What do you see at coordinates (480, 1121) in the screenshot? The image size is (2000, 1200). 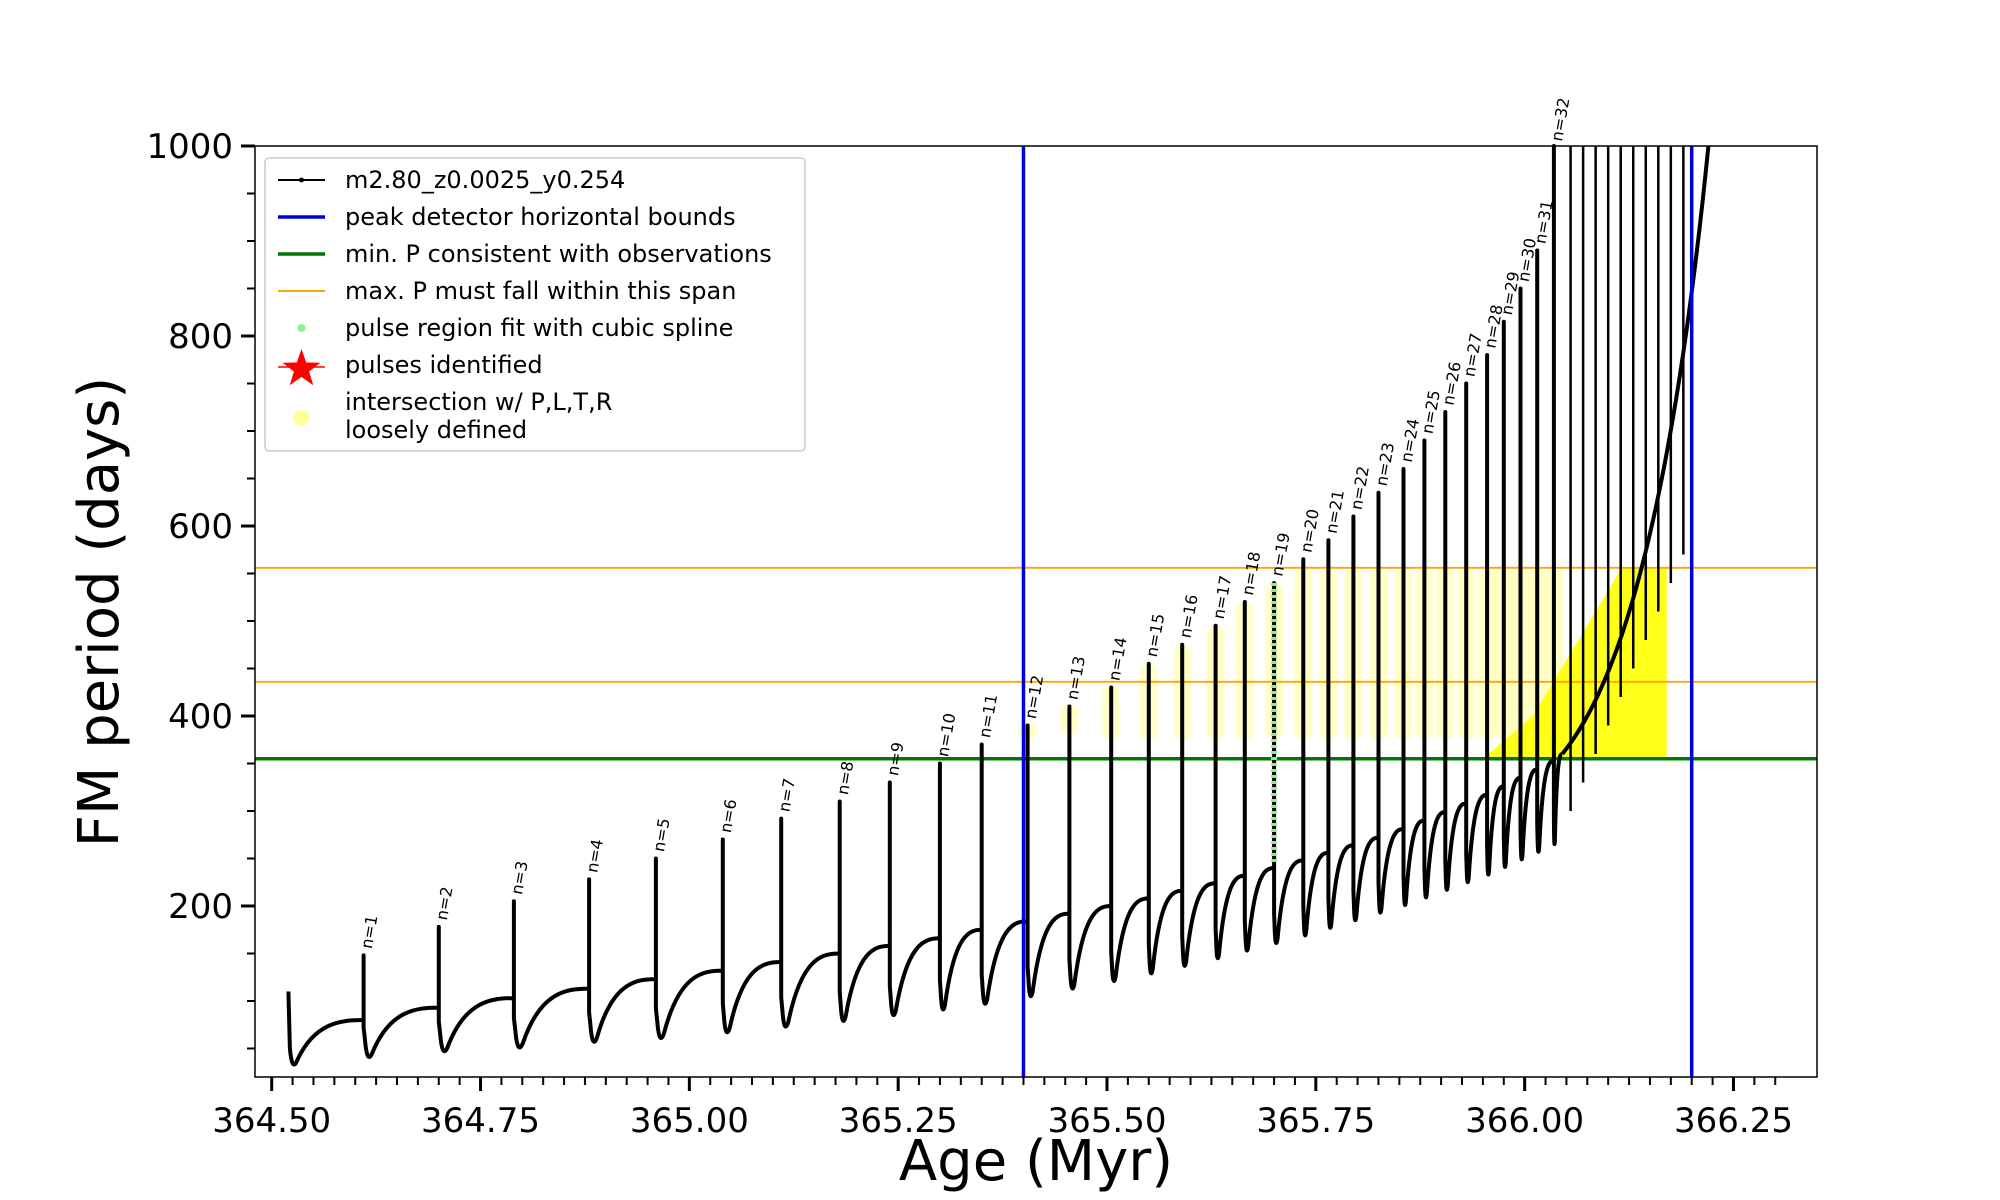 I see `x-tick-label: 364.75` at bounding box center [480, 1121].